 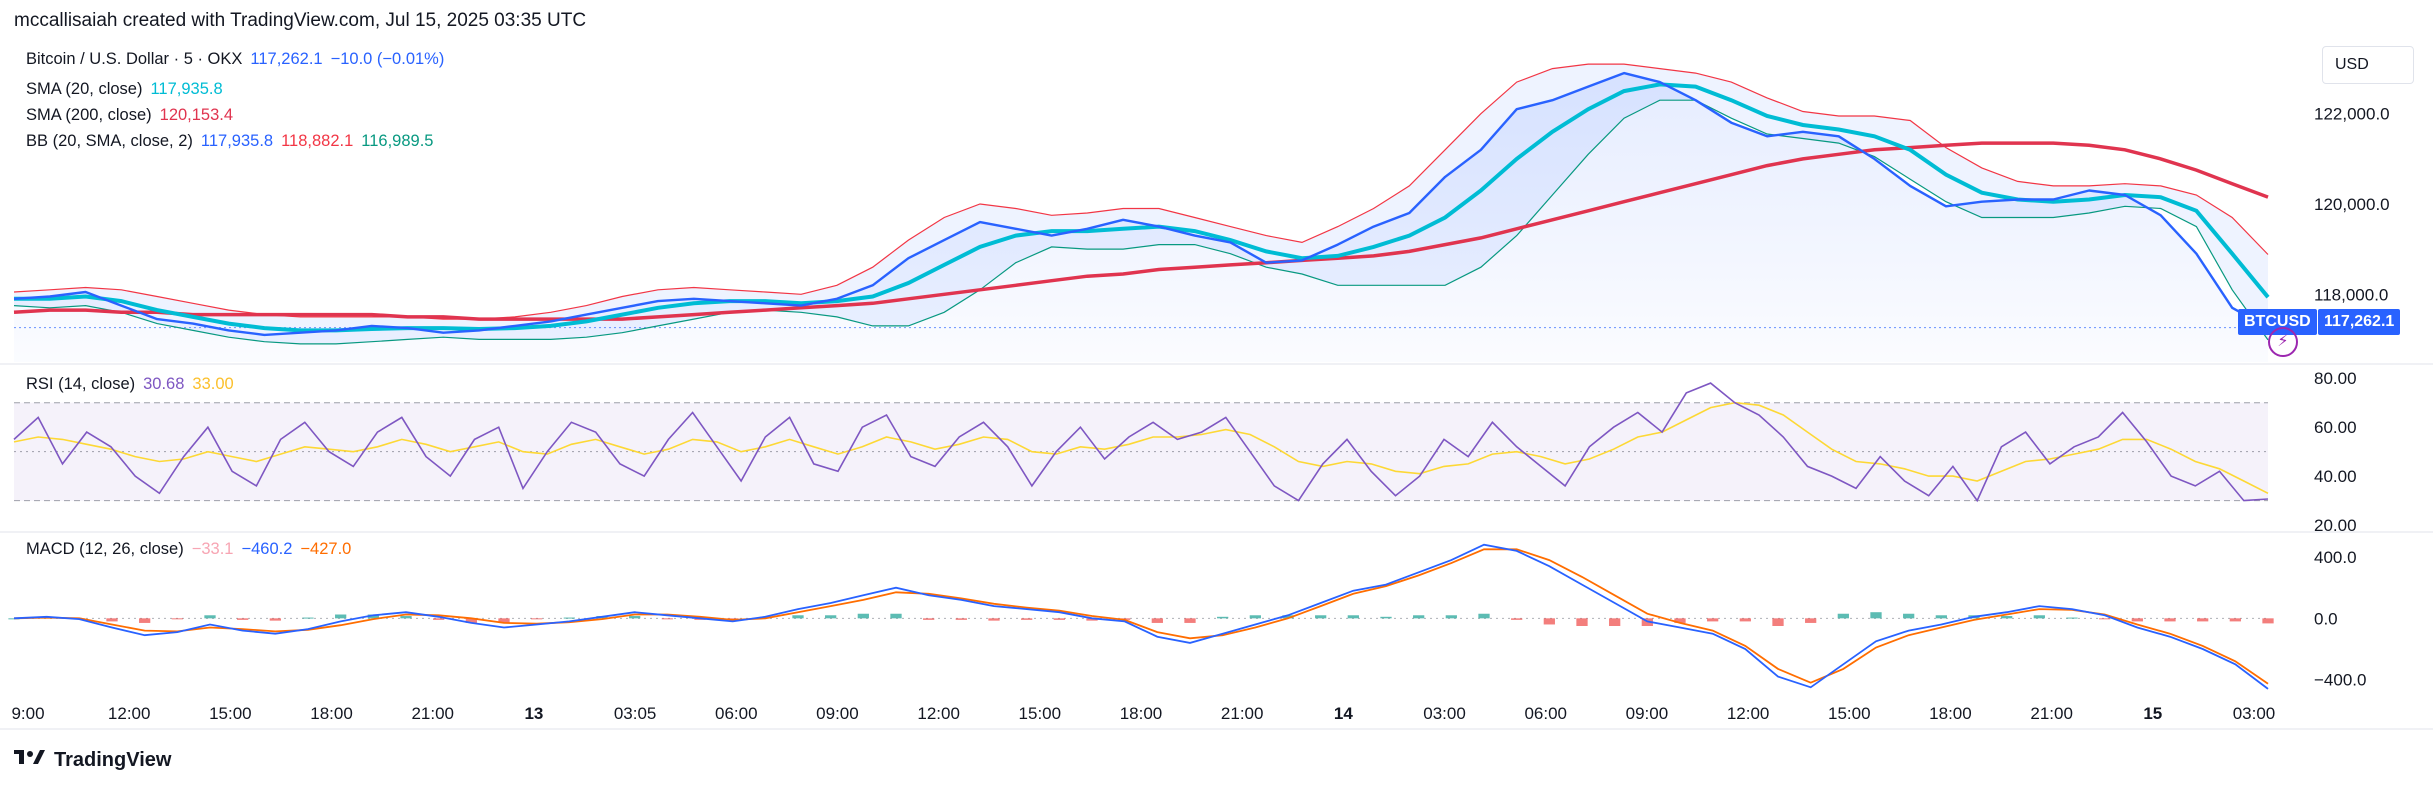 What do you see at coordinates (2335, 427) in the screenshot?
I see `rsi-axis-tick: 60.00` at bounding box center [2335, 427].